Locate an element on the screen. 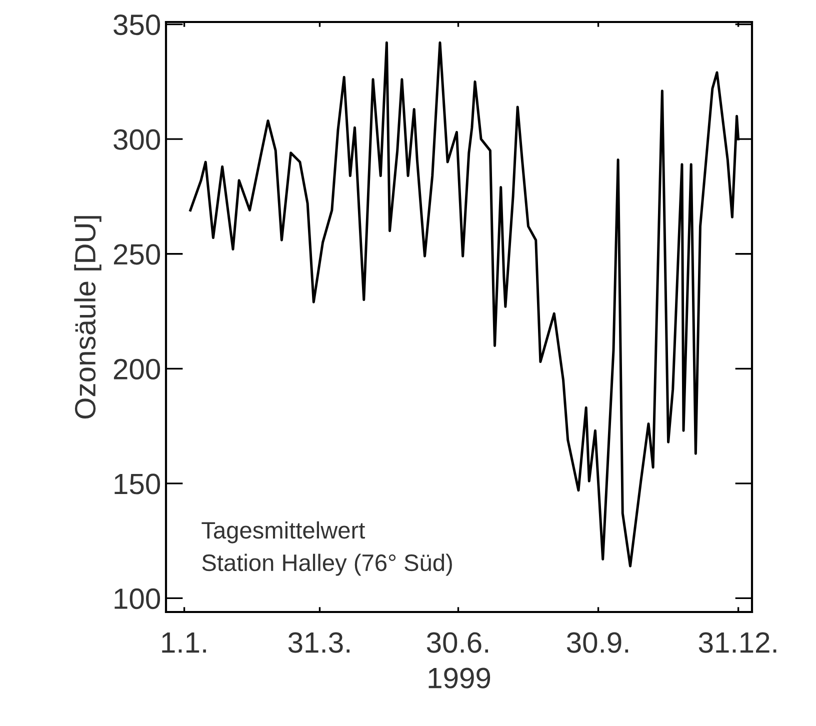 The height and width of the screenshot is (726, 816). x-tick-label: 31.12. is located at coordinates (737, 642).